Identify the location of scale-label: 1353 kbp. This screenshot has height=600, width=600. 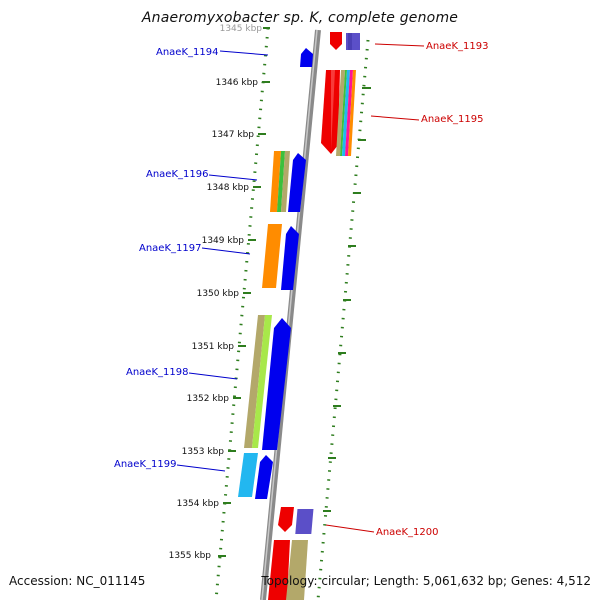
(203, 452).